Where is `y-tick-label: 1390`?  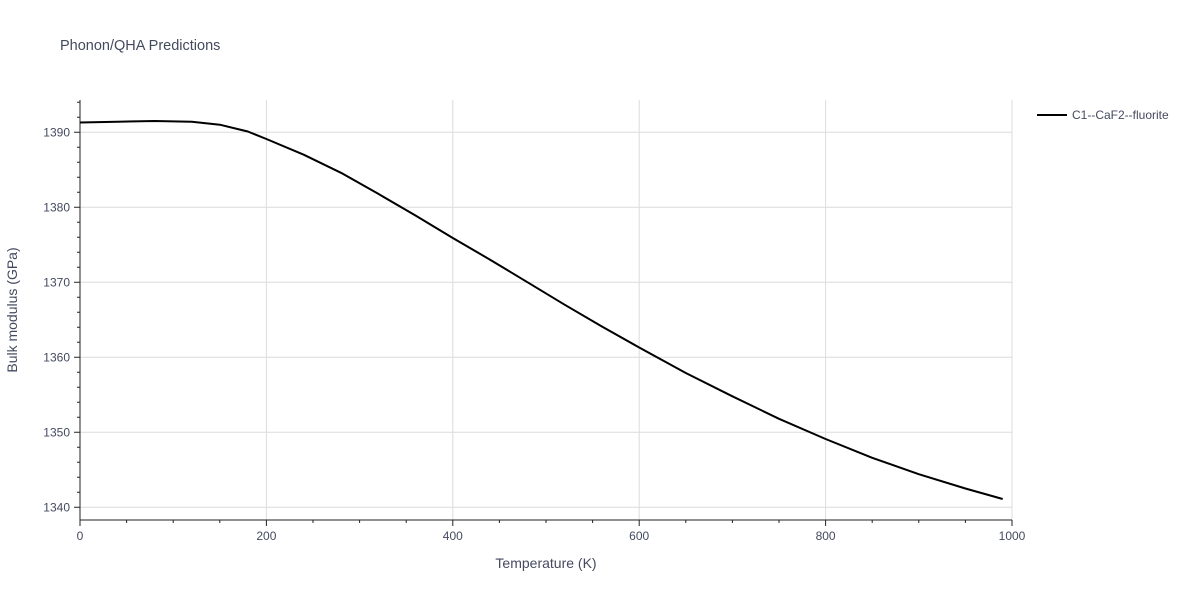
y-tick-label: 1390 is located at coordinates (56, 132).